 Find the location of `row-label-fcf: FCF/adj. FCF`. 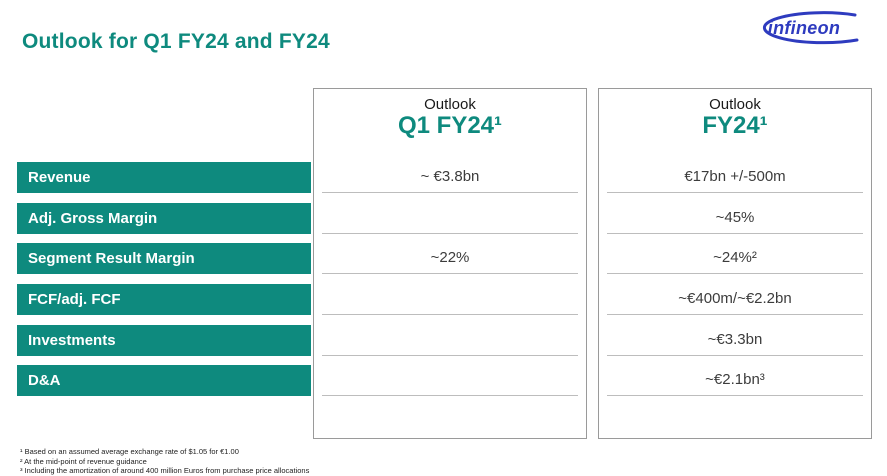

row-label-fcf: FCF/adj. FCF is located at coordinates (164, 299).